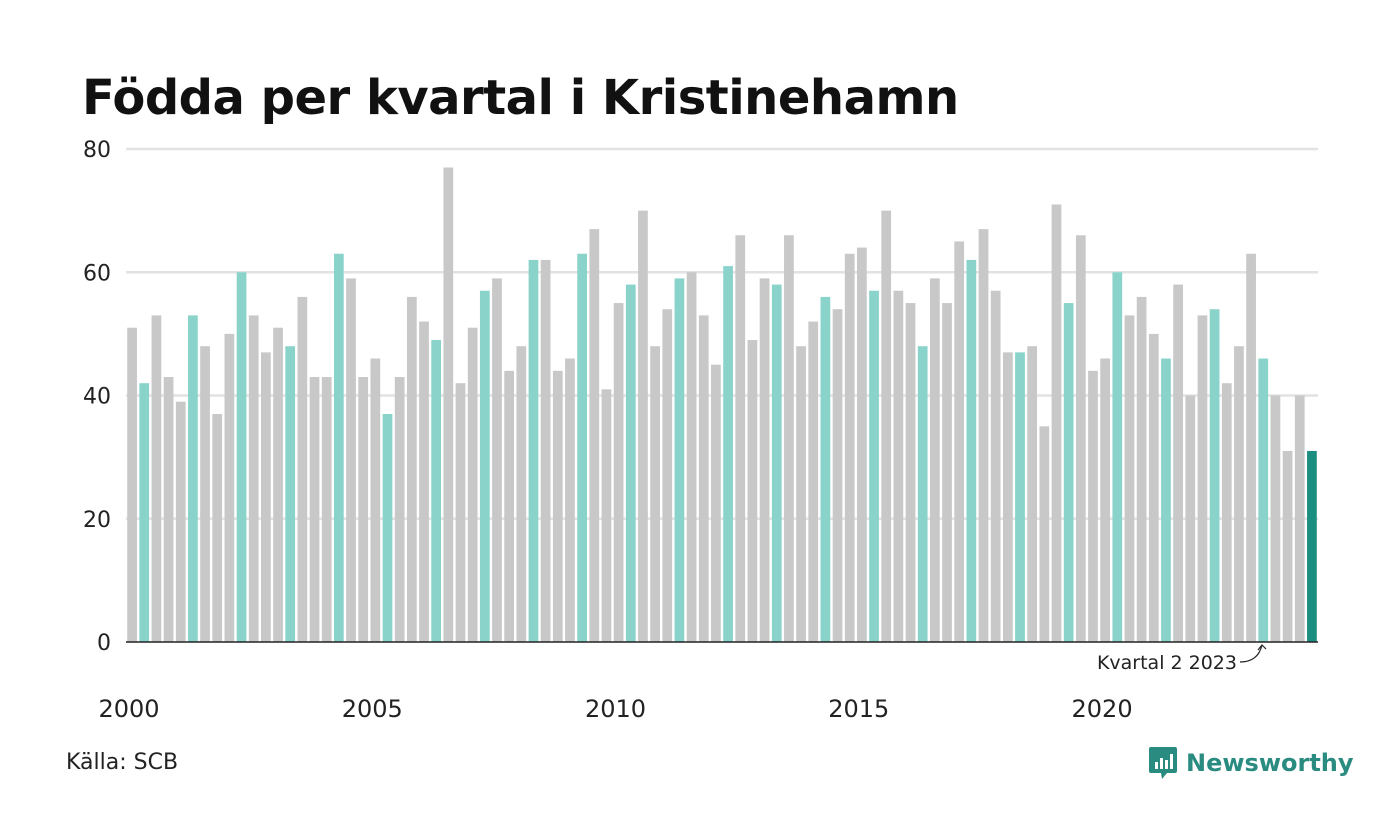 The height and width of the screenshot is (840, 1400). Describe the element at coordinates (104, 643) in the screenshot. I see `y-tick-label: 0` at that location.